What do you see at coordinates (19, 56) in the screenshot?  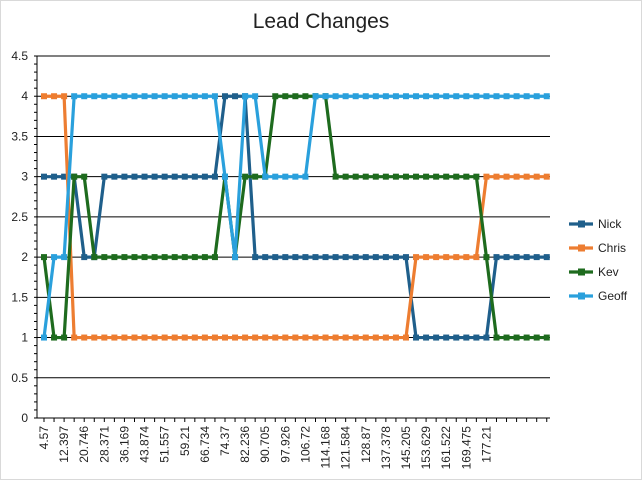 I see `y-tick-label: 4.5` at bounding box center [19, 56].